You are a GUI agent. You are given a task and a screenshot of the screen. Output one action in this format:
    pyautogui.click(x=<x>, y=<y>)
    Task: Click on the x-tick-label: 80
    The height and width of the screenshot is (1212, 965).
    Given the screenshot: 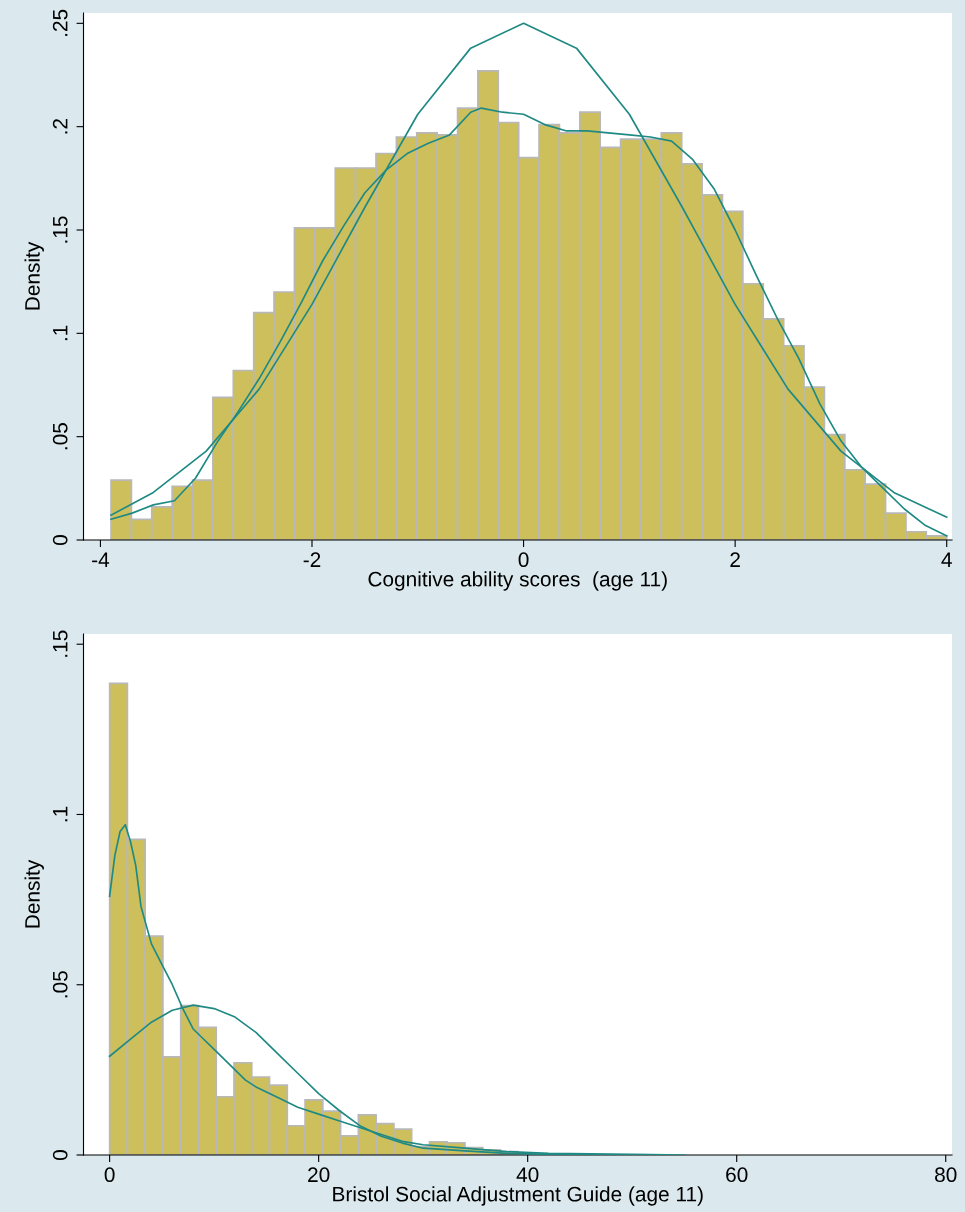 What is the action you would take?
    pyautogui.click(x=946, y=1175)
    